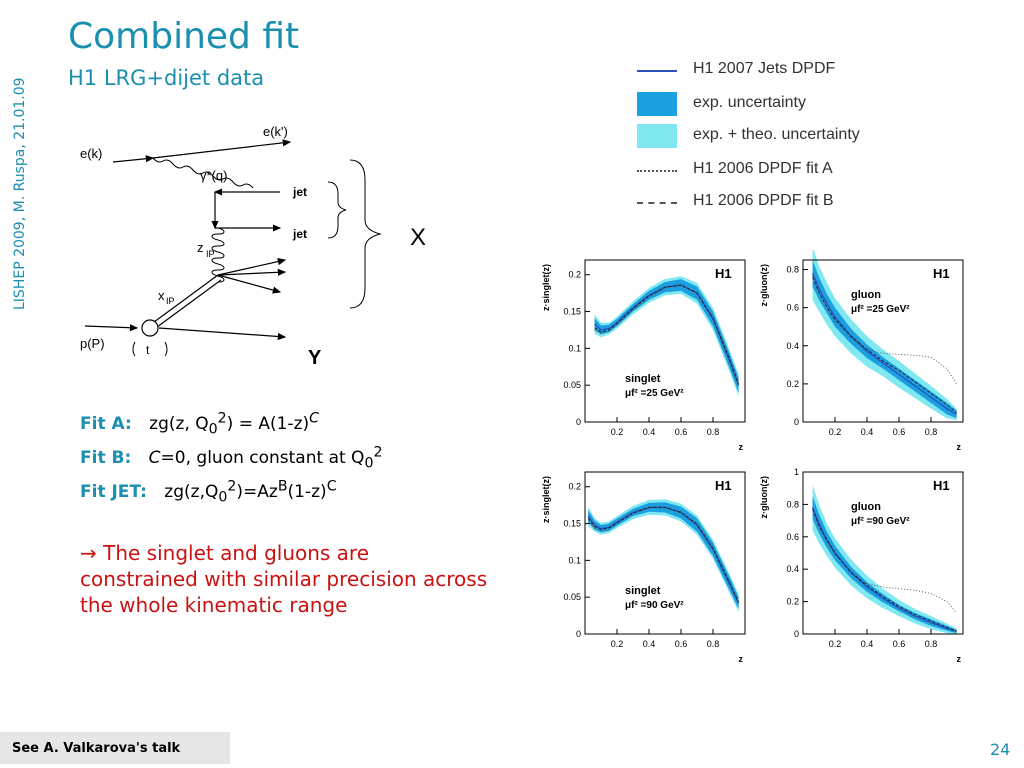 The height and width of the screenshot is (768, 1024). I want to click on legend-label: exp. uncertainty, so click(749, 102).